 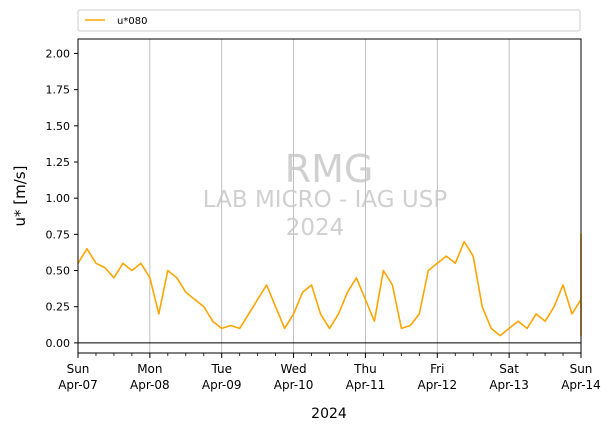 I want to click on x-tick-label-date: Apr-12, so click(x=437, y=385).